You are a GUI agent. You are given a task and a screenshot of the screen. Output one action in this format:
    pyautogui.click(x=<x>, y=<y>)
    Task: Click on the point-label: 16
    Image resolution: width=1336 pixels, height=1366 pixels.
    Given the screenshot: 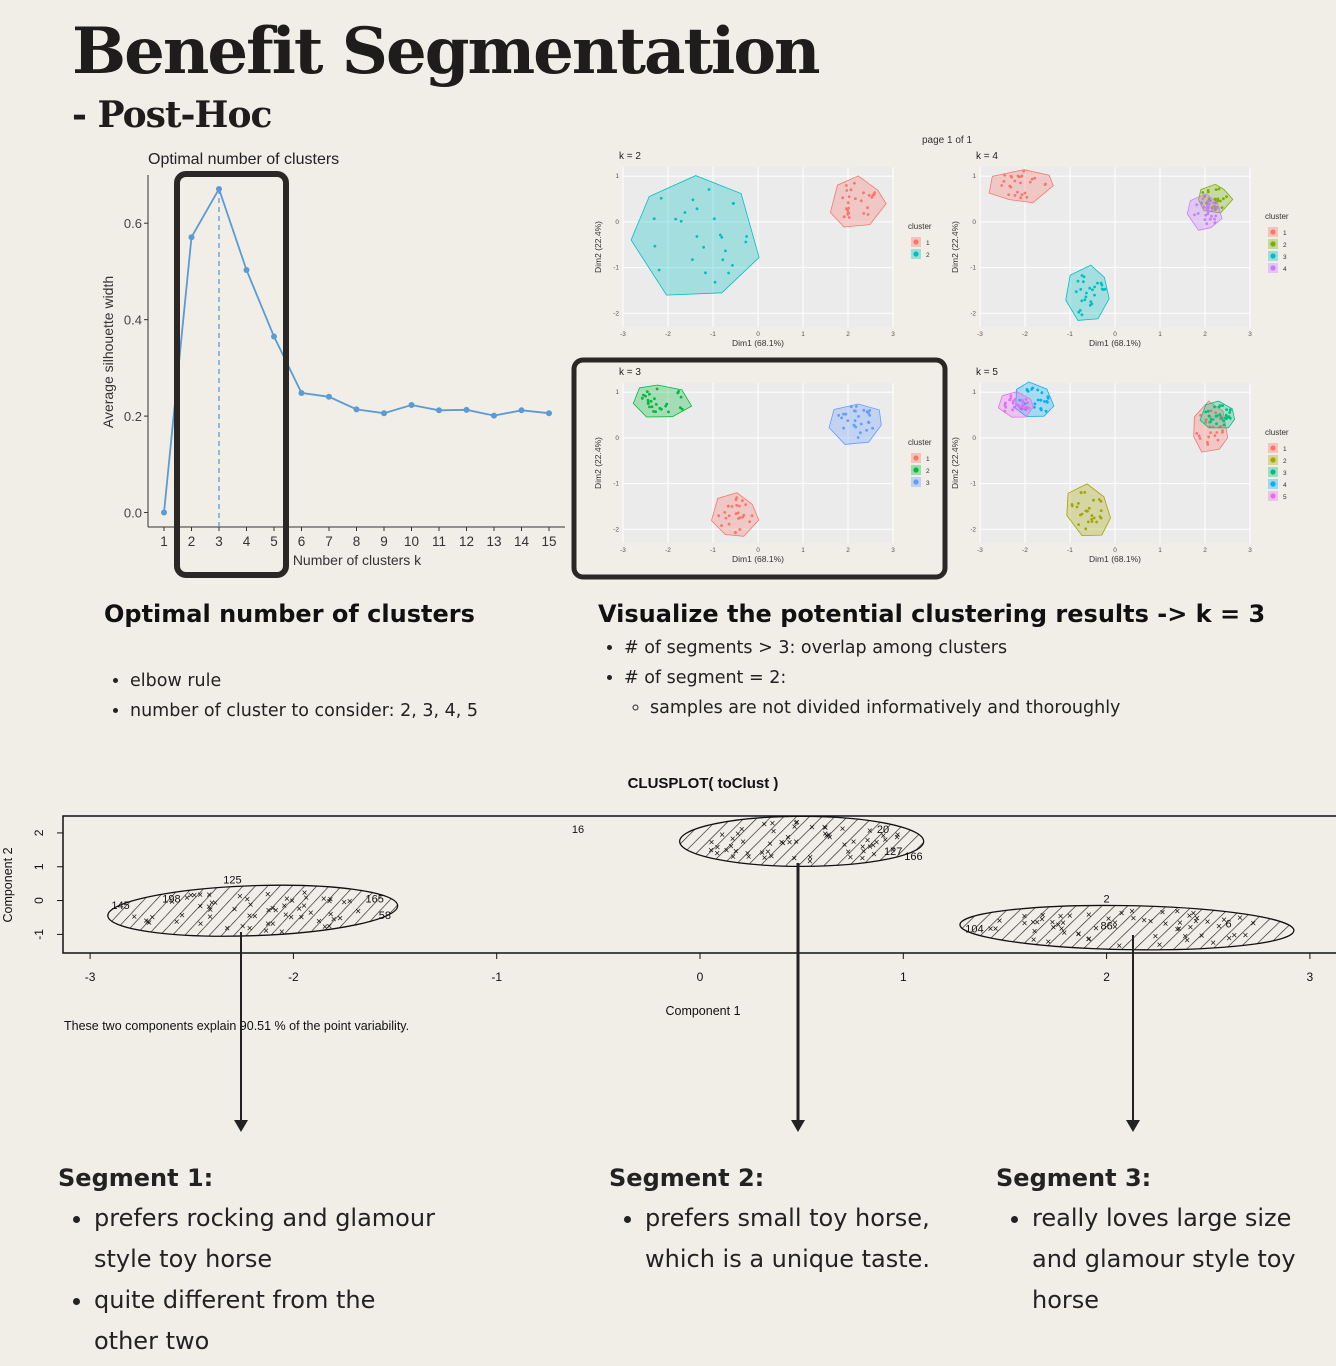 What is the action you would take?
    pyautogui.click(x=578, y=830)
    